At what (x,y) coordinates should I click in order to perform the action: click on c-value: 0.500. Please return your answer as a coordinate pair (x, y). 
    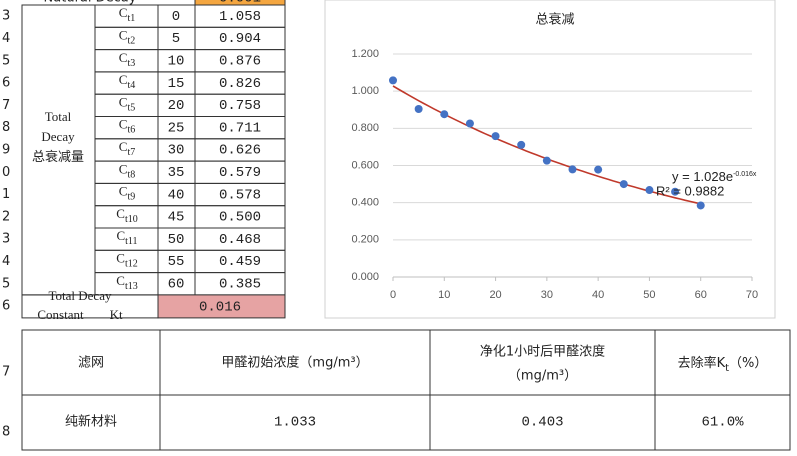
    Looking at the image, I should click on (240, 218).